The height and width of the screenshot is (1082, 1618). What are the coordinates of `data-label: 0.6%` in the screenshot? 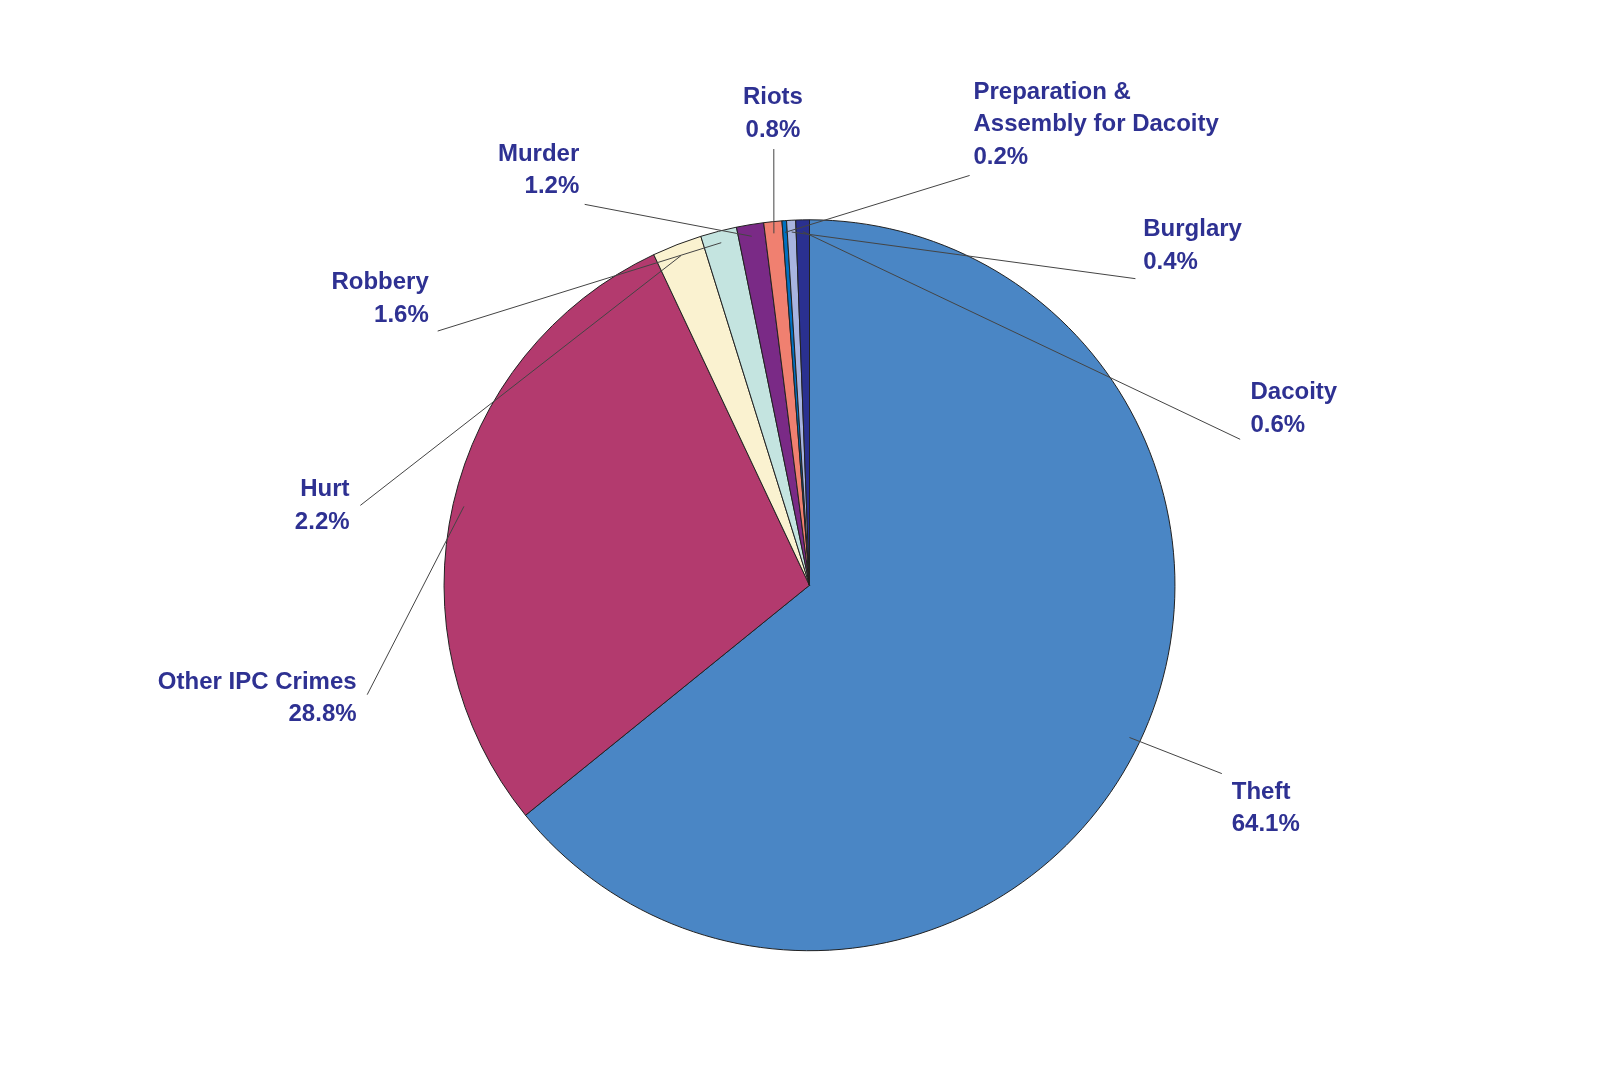 It's located at (1278, 423).